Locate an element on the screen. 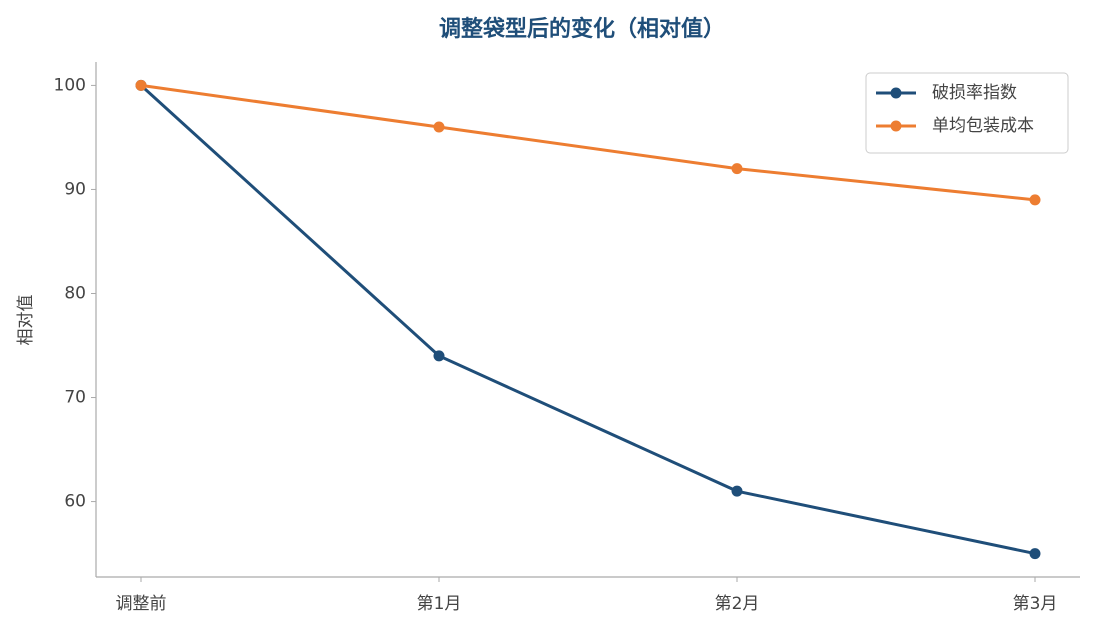  x-tick-label: 第2月 is located at coordinates (737, 604).